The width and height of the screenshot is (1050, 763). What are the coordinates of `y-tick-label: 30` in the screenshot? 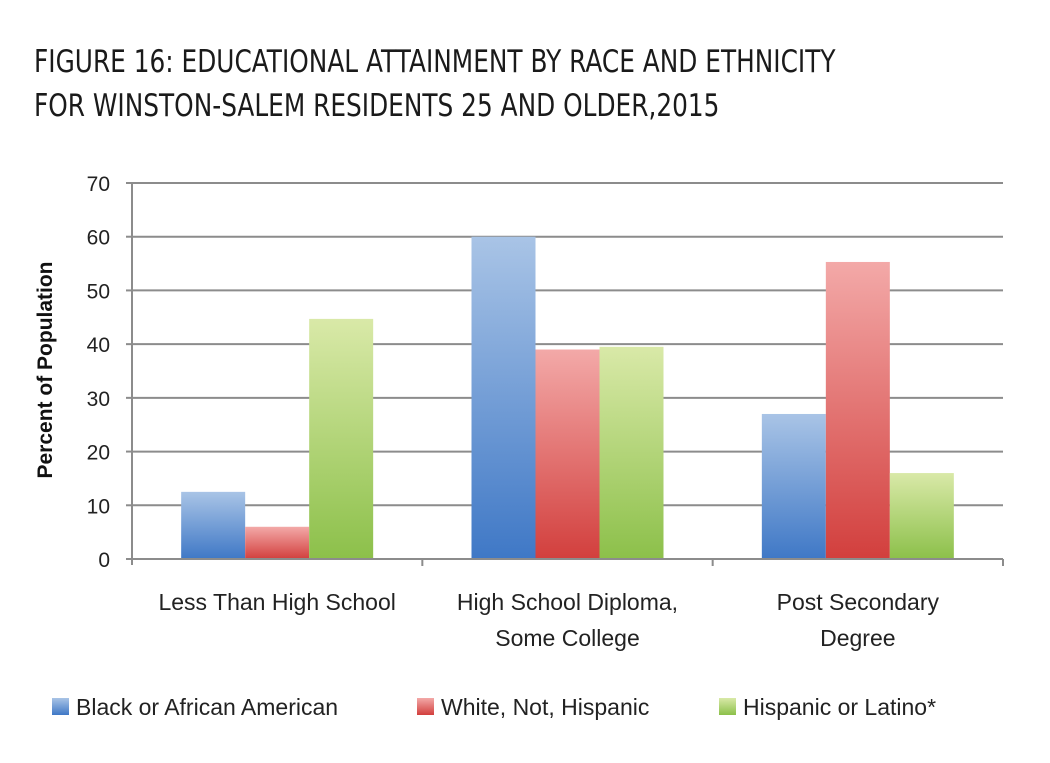 It's located at (98, 399).